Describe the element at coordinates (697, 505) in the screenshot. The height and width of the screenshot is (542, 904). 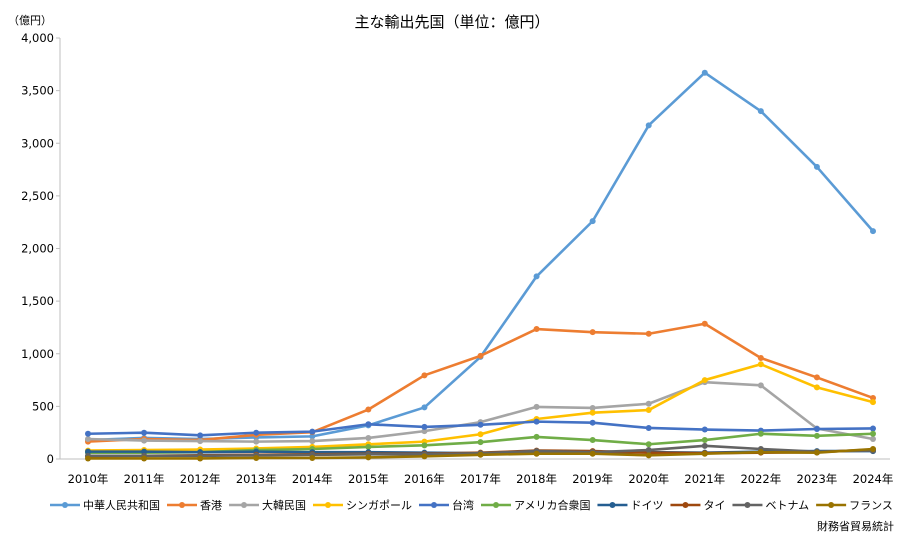
I see `legend-item: タイ` at that location.